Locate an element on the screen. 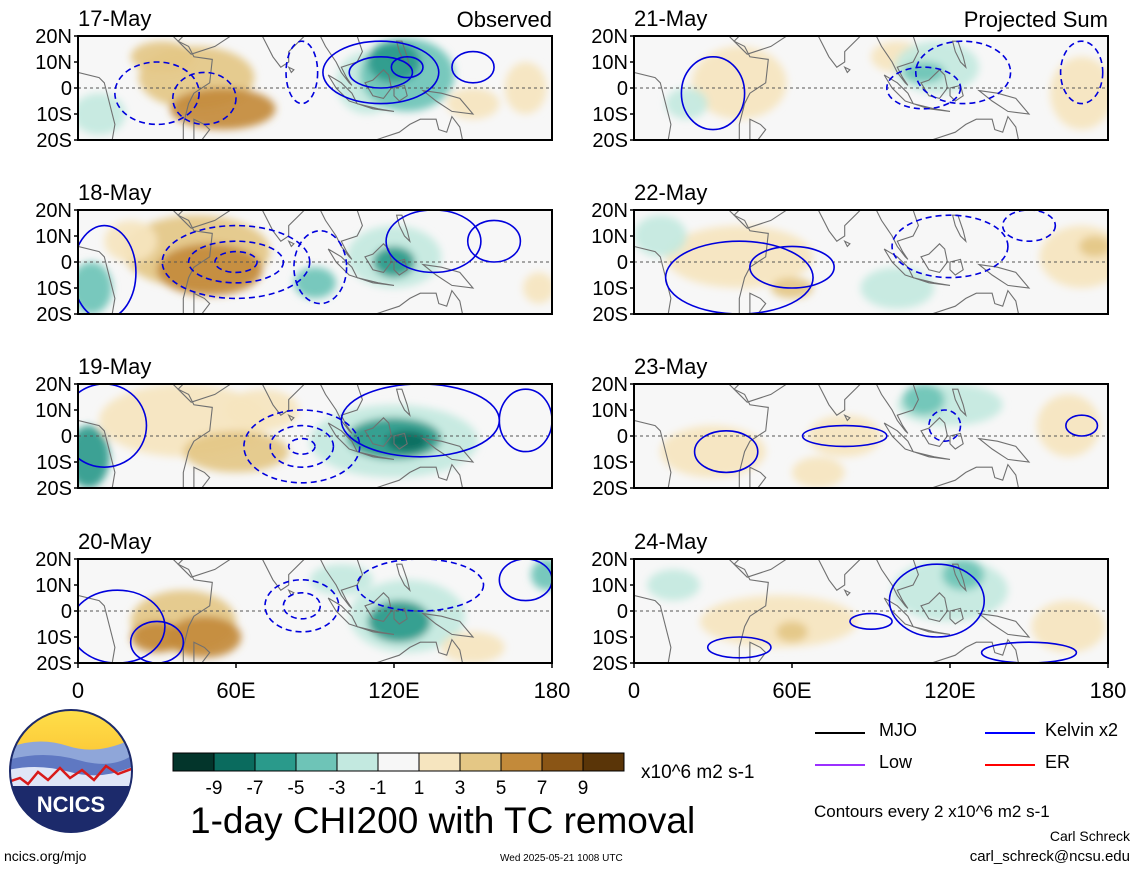  legend-item-low: Low is located at coordinates (880, 765).